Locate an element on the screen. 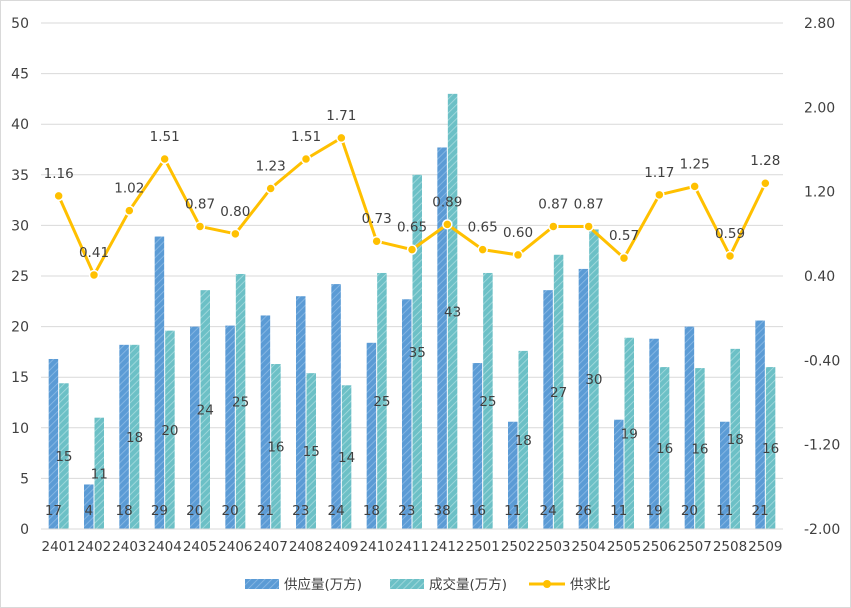  right-tick-label: 0.40 is located at coordinates (819, 277).